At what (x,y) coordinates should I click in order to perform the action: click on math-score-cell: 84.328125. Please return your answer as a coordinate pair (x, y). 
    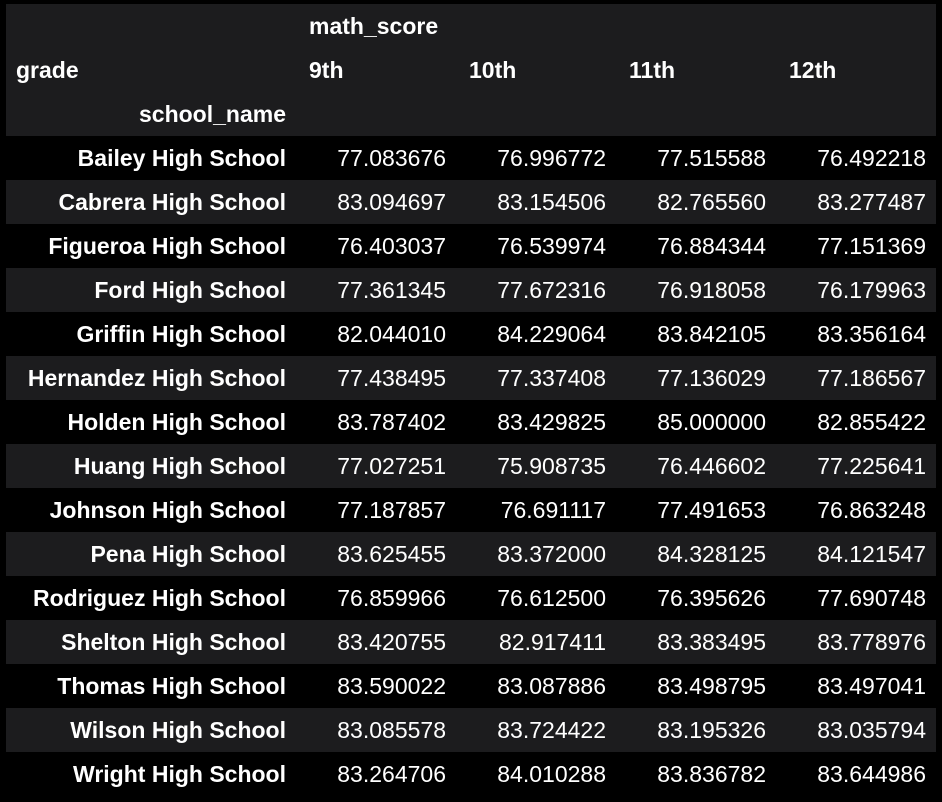
    Looking at the image, I should click on (696, 554).